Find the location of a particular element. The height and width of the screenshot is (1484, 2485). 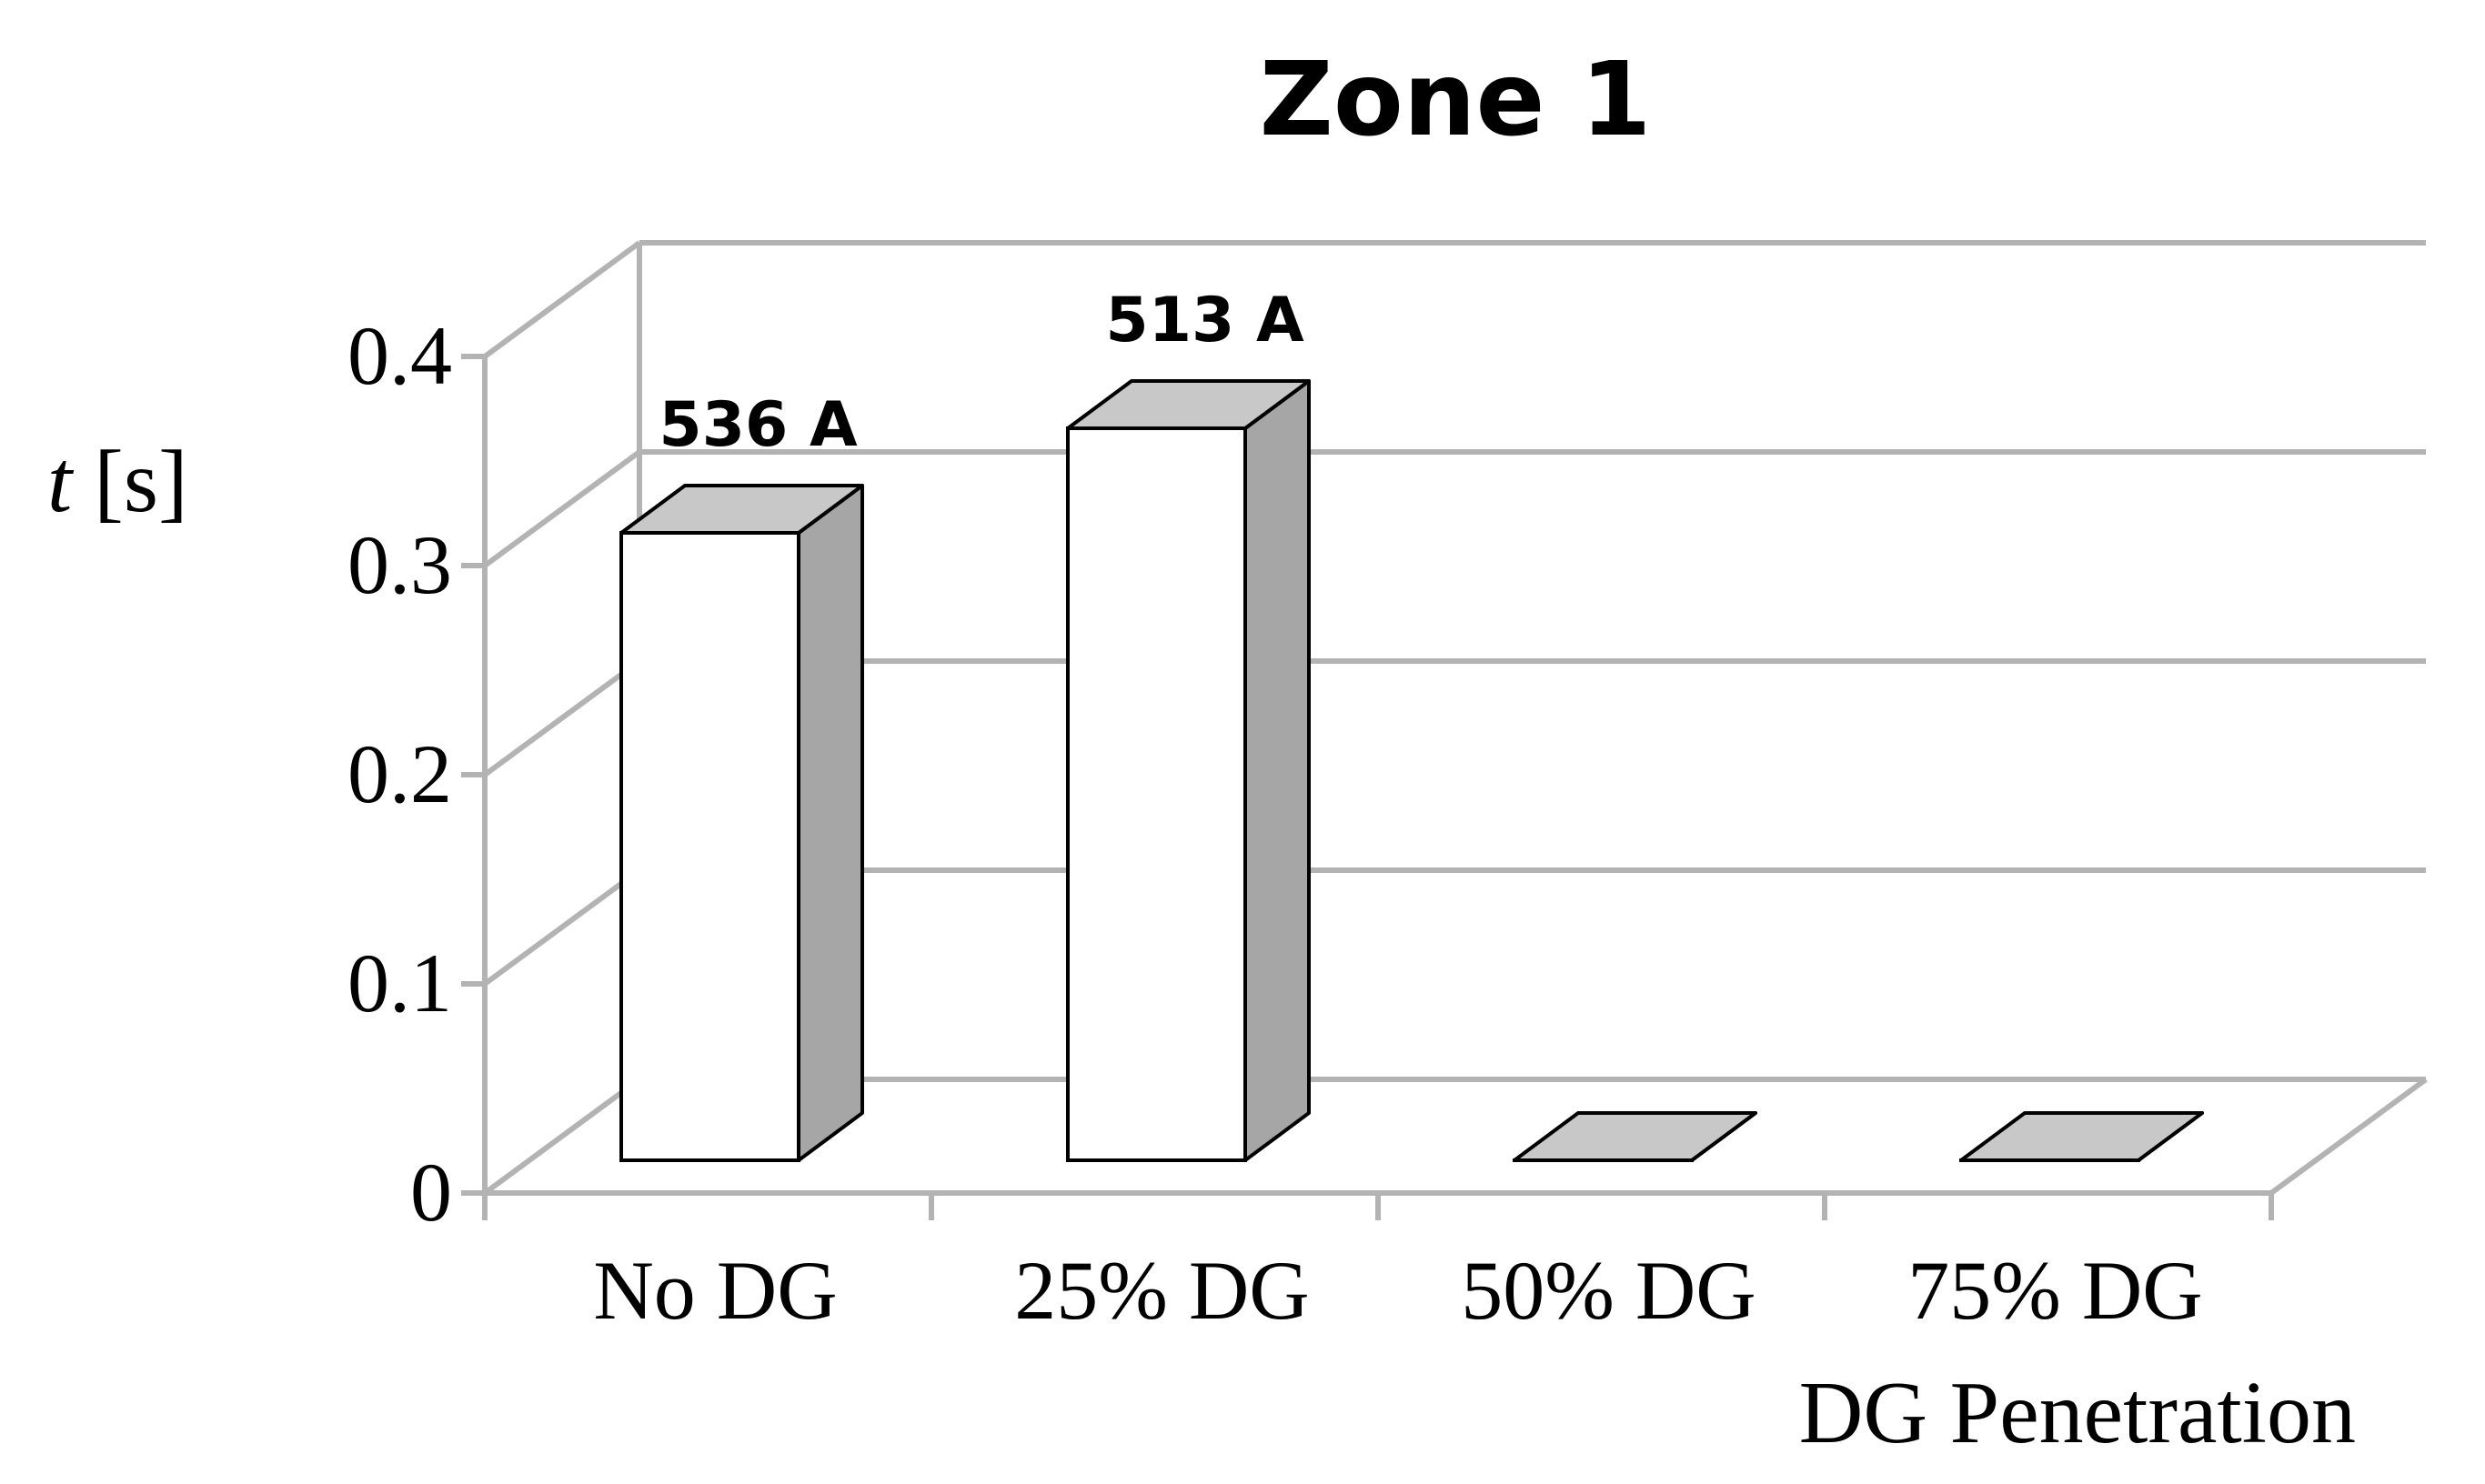

y-tick-label-0: 0 is located at coordinates (431, 1192).